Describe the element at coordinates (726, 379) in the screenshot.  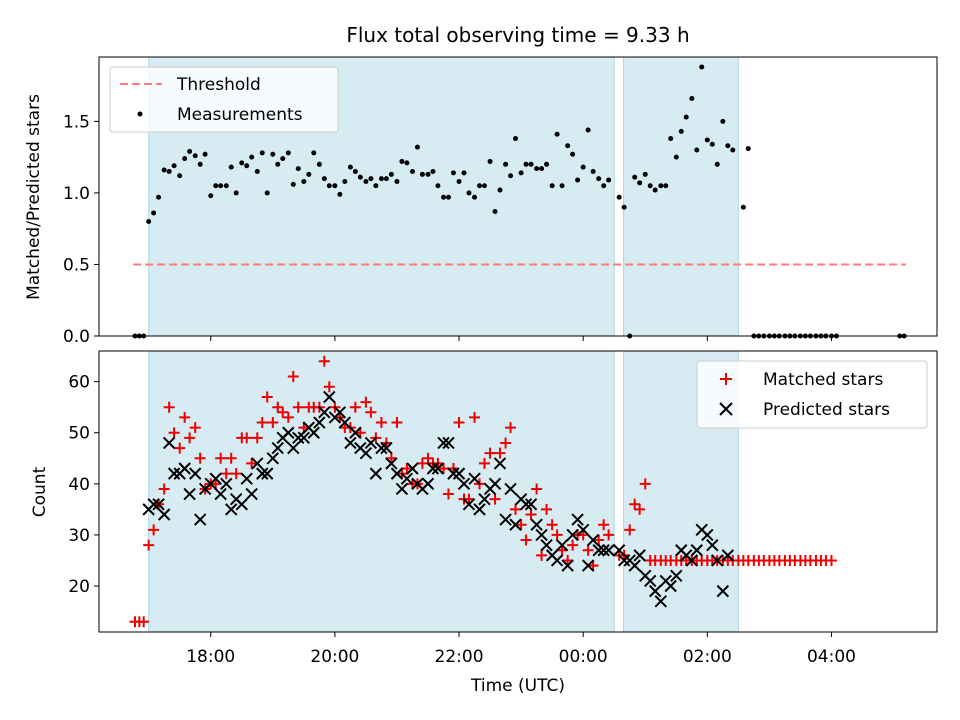
I see `legend-matched-swatch` at that location.